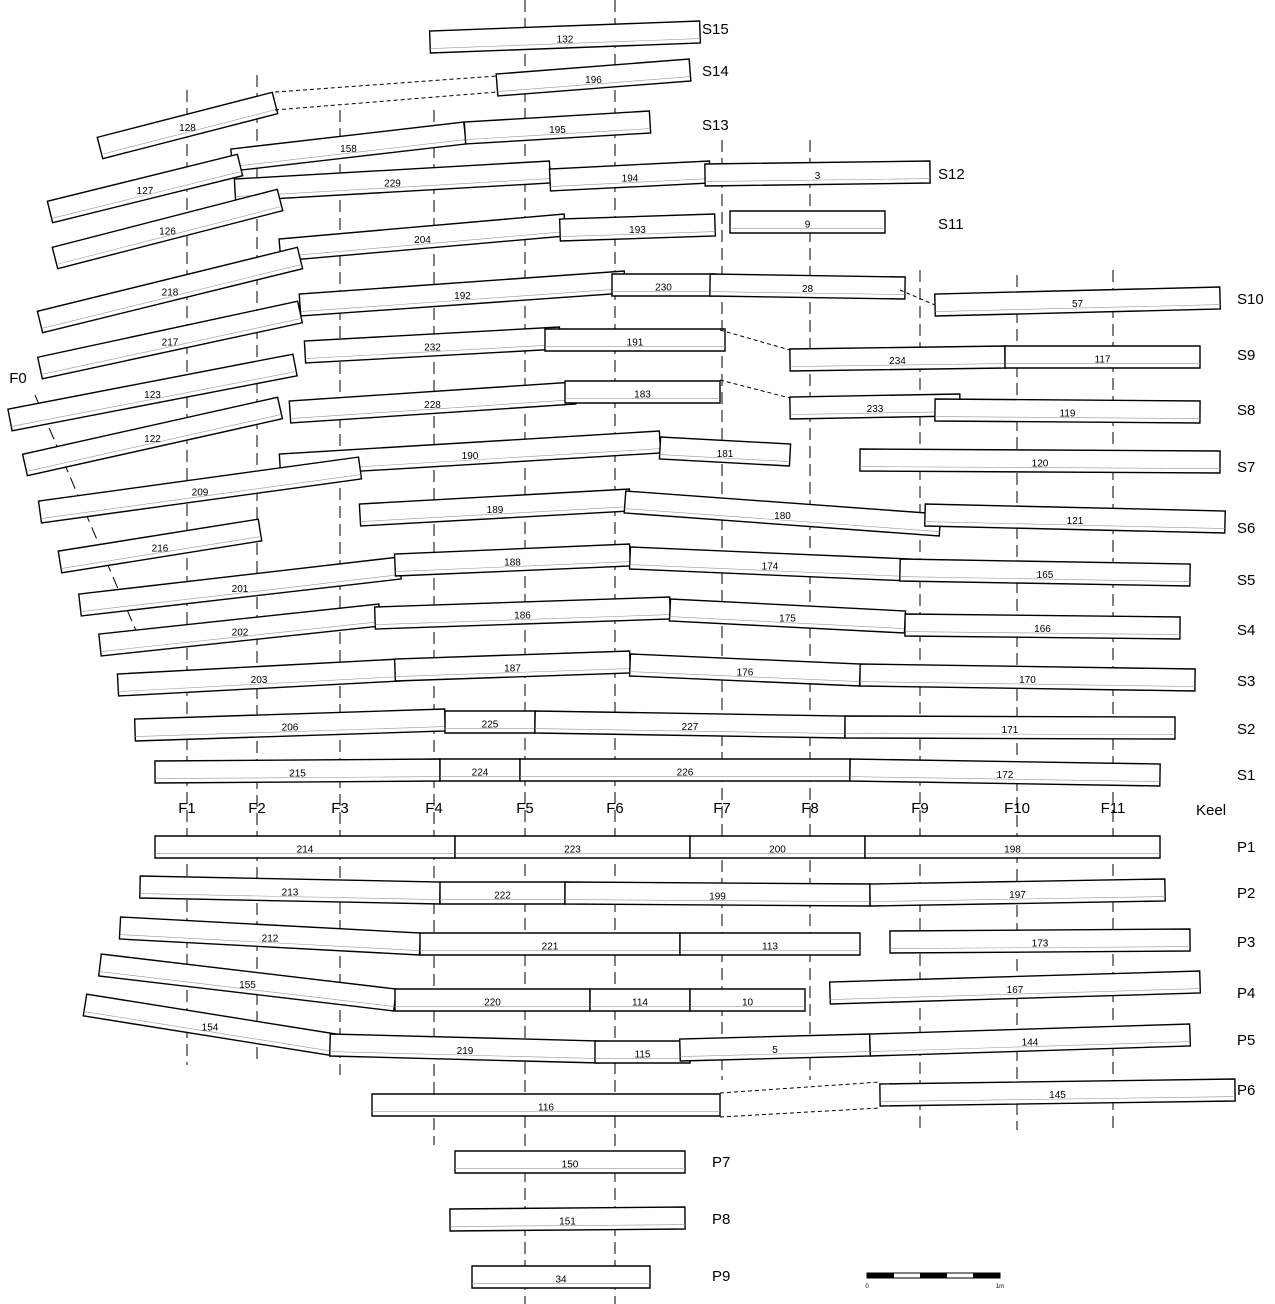 This screenshot has width=1275, height=1304. What do you see at coordinates (920, 808) in the screenshot?
I see `frame-label: F9` at bounding box center [920, 808].